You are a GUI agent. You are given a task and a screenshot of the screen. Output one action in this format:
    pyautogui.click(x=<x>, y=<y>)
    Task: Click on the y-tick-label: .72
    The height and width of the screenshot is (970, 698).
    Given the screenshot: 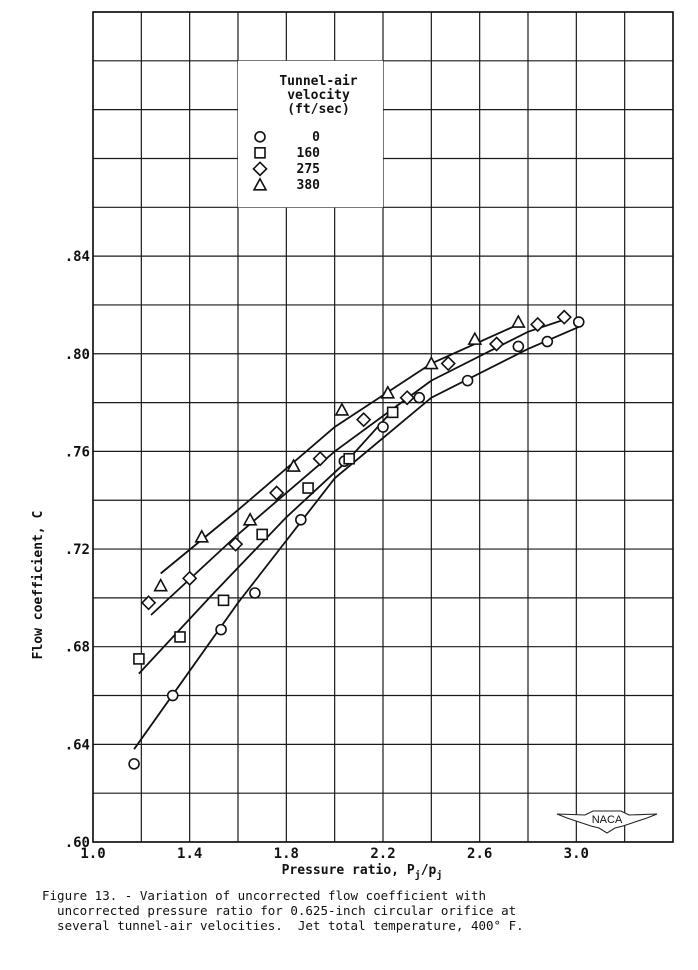 What is the action you would take?
    pyautogui.click(x=77, y=550)
    